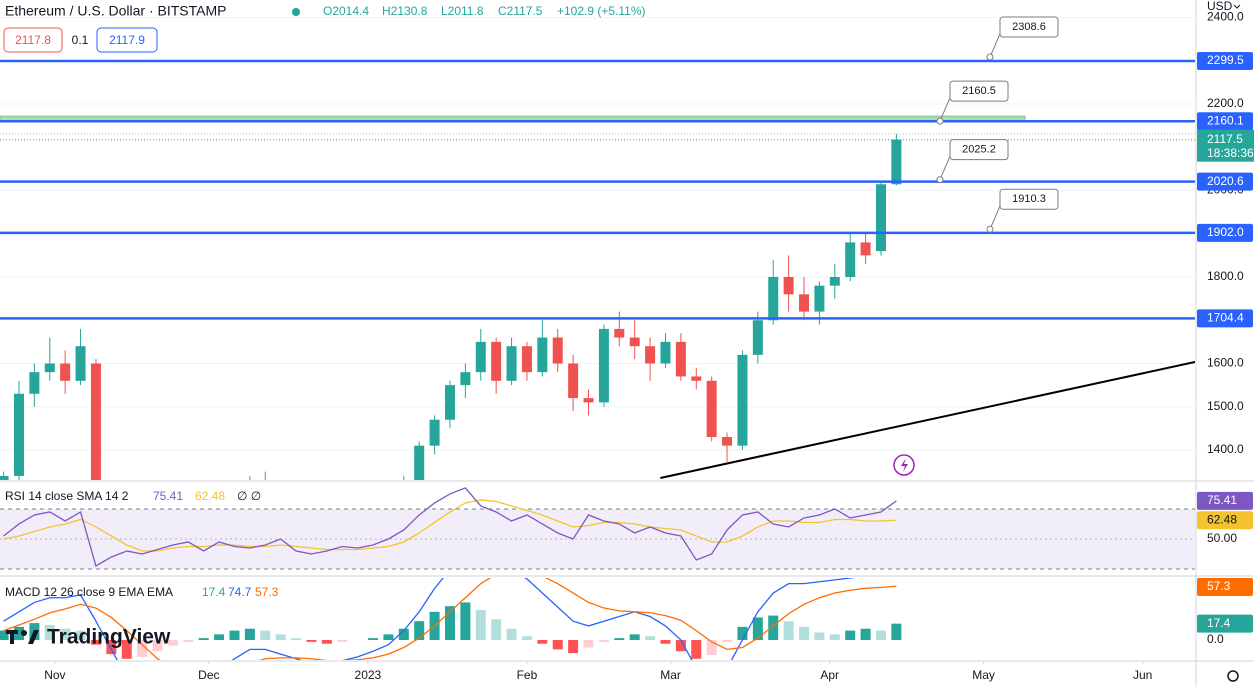 This screenshot has height=687, width=1254. I want to click on last-price-tag, so click(1225, 145).